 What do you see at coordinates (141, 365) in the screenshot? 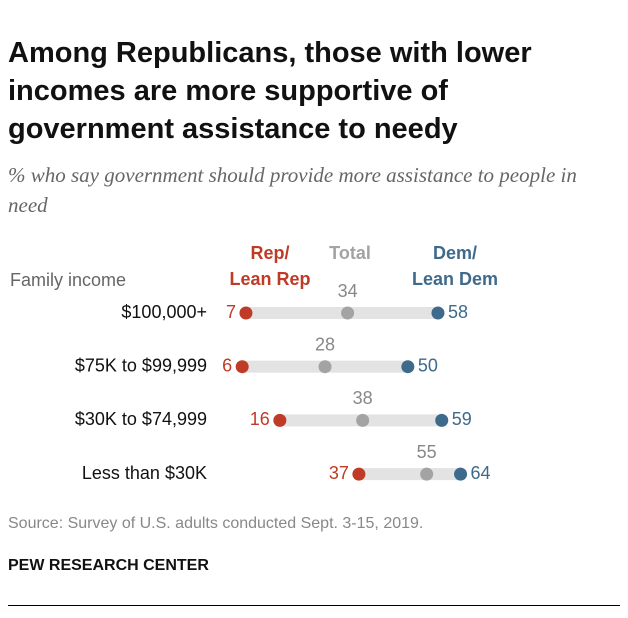
I see `category-label: $75K to $99,999` at bounding box center [141, 365].